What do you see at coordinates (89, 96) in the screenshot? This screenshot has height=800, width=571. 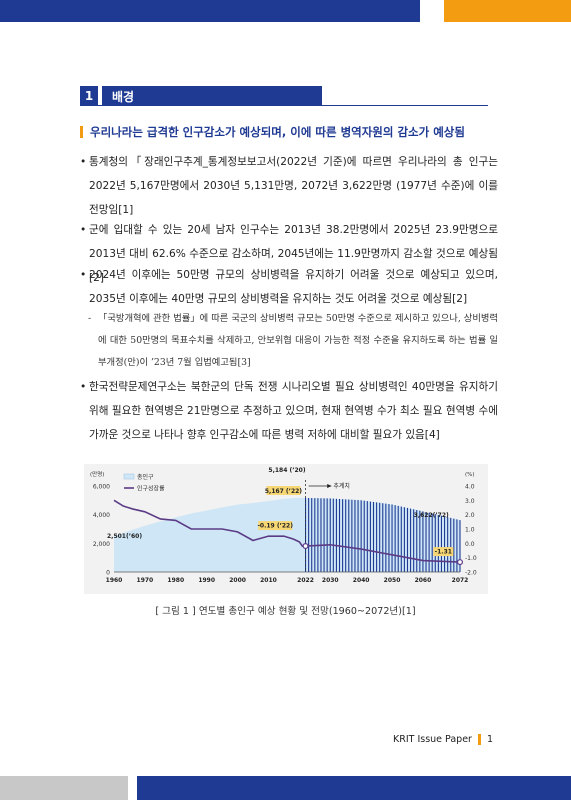 I see `section-number: 1` at bounding box center [89, 96].